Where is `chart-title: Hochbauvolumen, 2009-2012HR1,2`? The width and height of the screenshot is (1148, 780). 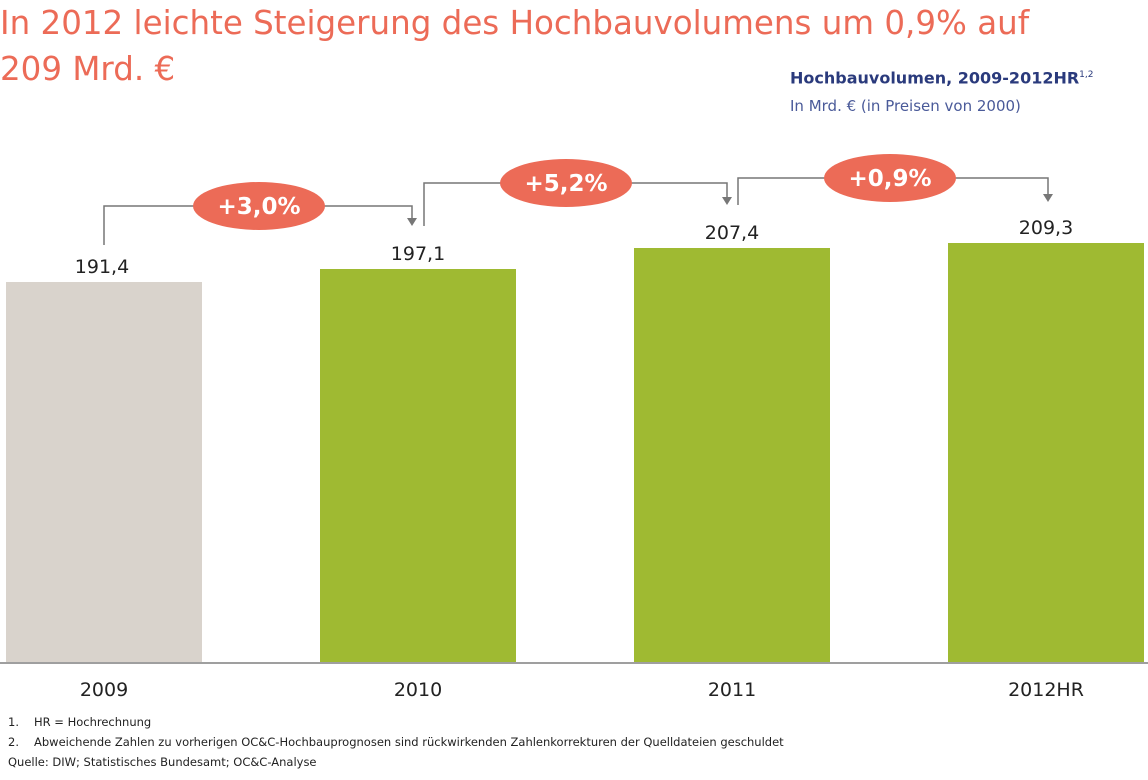 chart-title: Hochbauvolumen, 2009-2012HR1,2 is located at coordinates (942, 78).